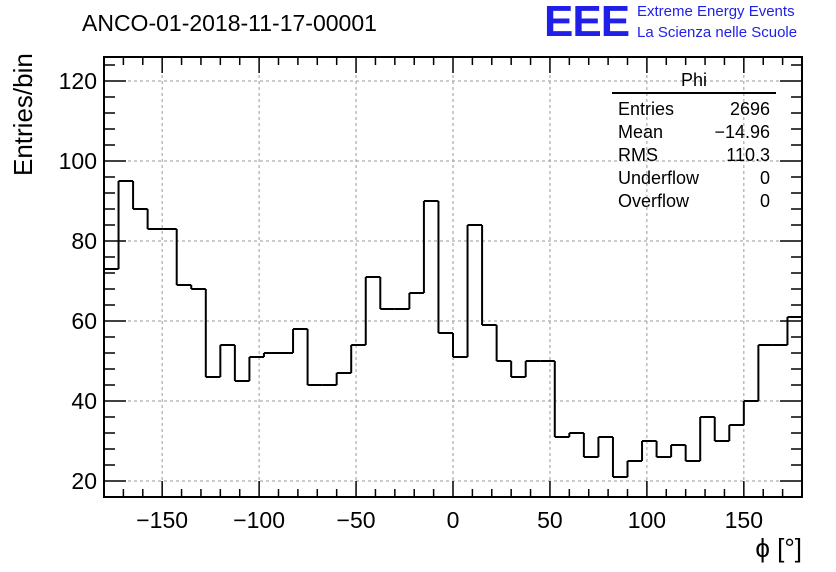 The width and height of the screenshot is (836, 572). I want to click on y-tick-label: 40, so click(84, 401).